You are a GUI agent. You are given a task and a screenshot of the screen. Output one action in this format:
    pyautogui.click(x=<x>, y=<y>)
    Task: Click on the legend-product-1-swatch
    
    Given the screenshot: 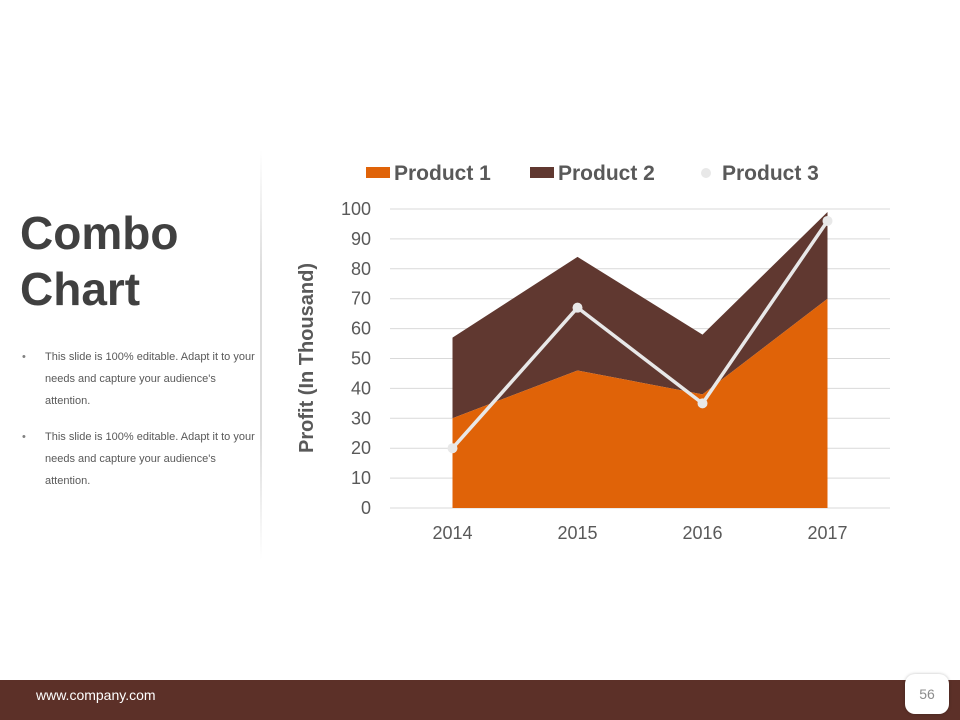 What is the action you would take?
    pyautogui.click(x=378, y=172)
    